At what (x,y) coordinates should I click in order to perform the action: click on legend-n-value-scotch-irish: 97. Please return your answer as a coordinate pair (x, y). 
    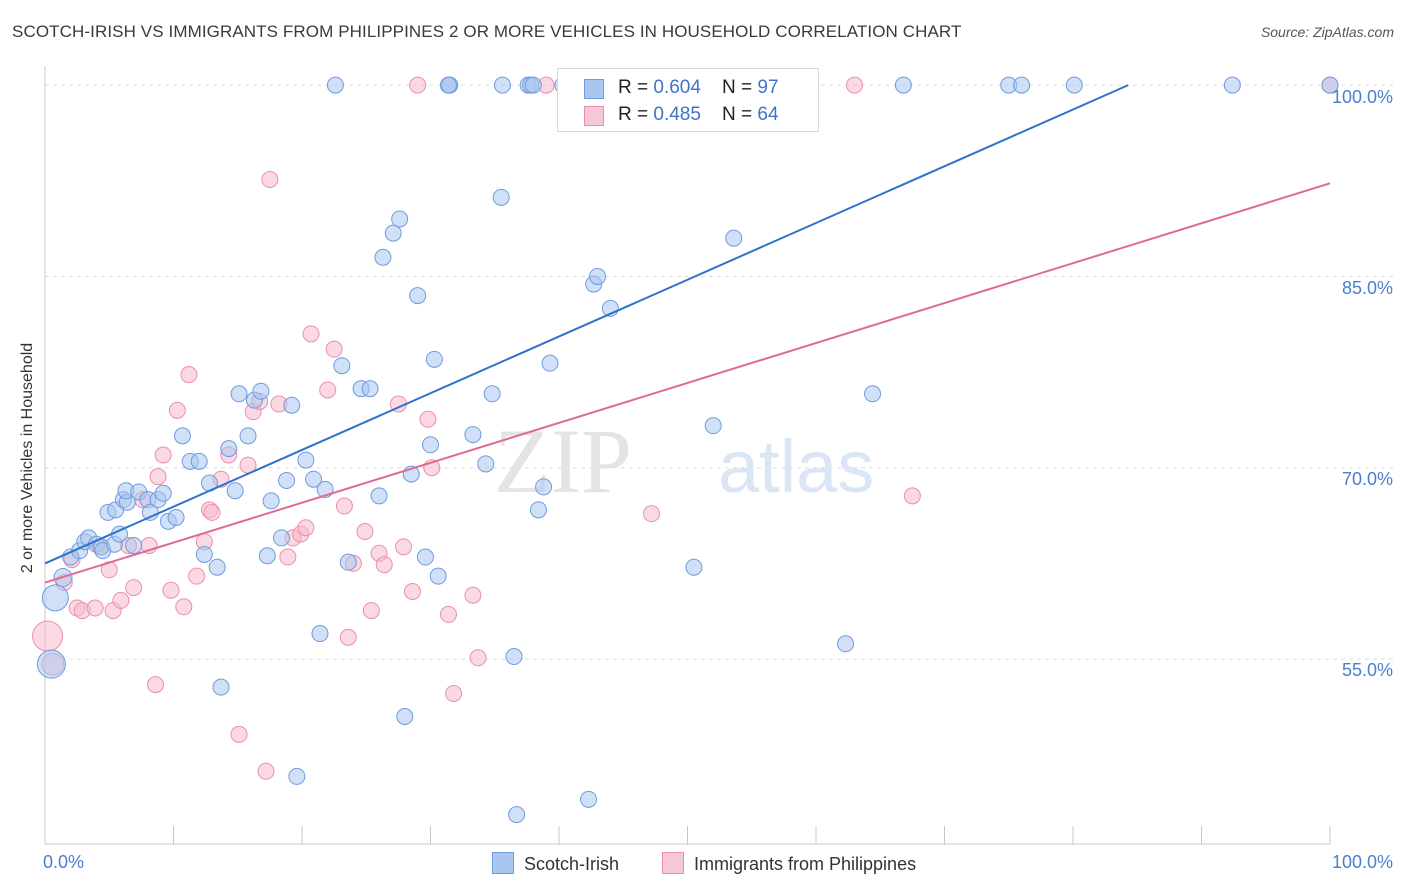
    Looking at the image, I should click on (768, 87).